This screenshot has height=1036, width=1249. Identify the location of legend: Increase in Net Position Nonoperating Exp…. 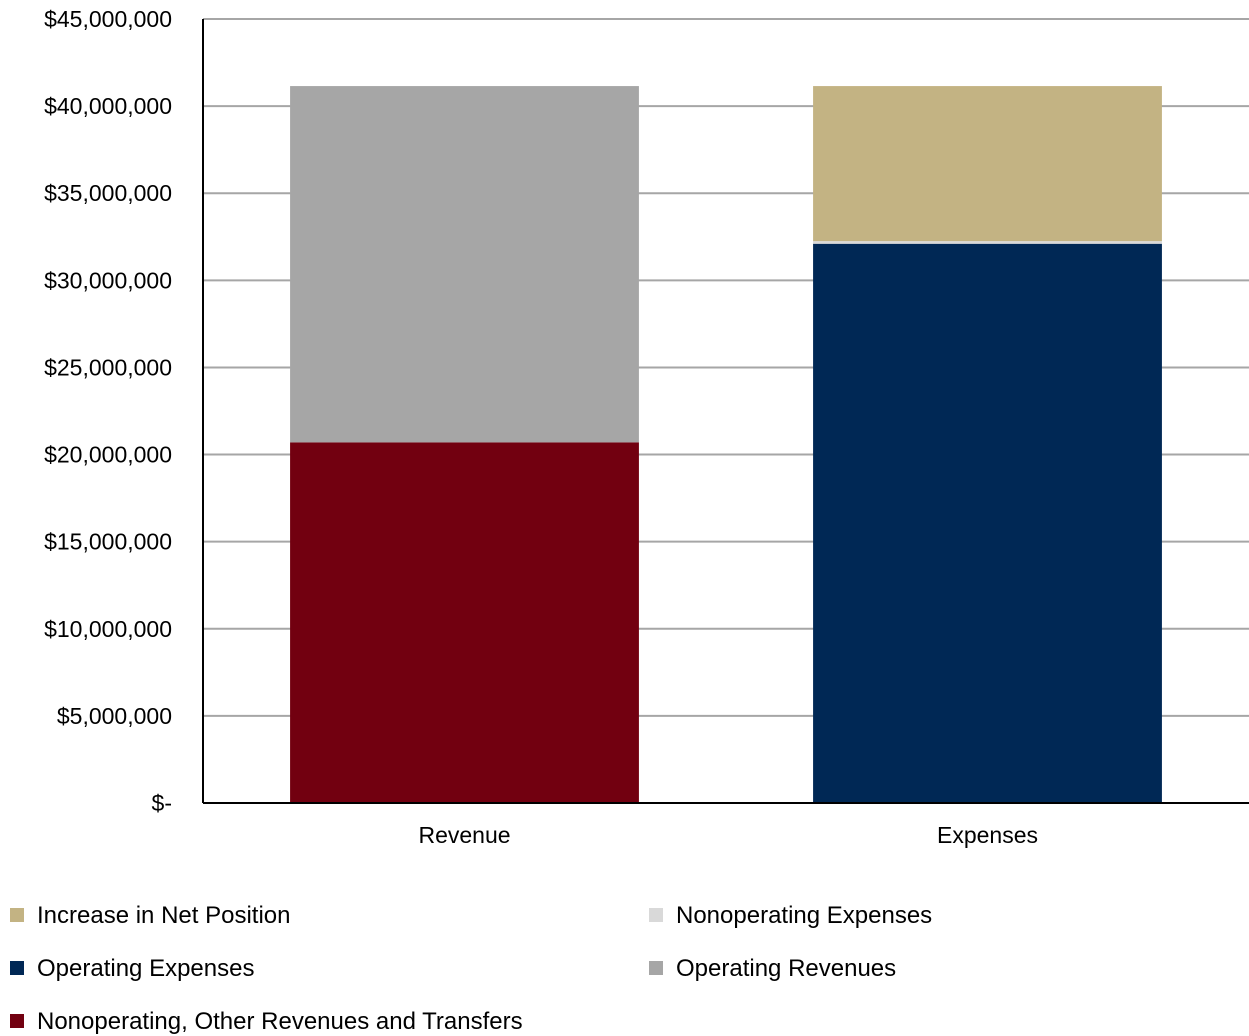
(471, 968).